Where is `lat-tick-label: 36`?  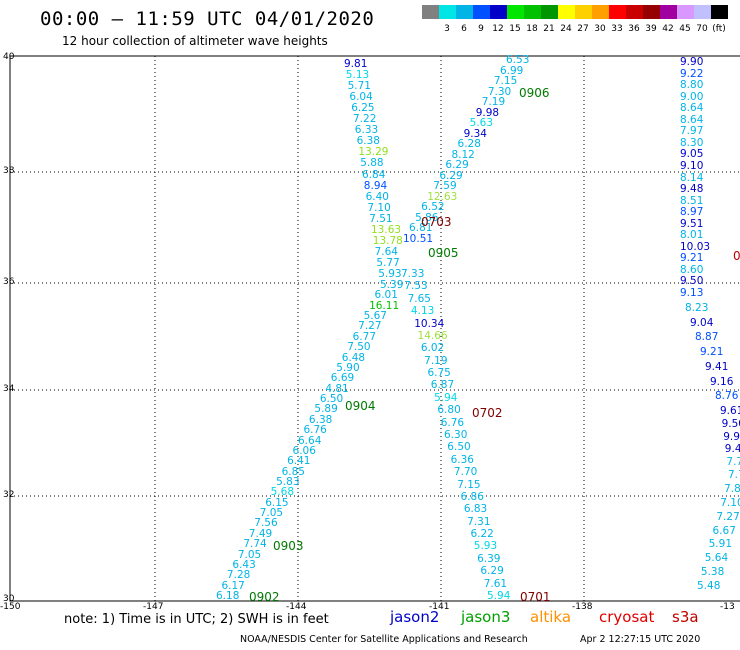 lat-tick-label: 36 is located at coordinates (9, 282).